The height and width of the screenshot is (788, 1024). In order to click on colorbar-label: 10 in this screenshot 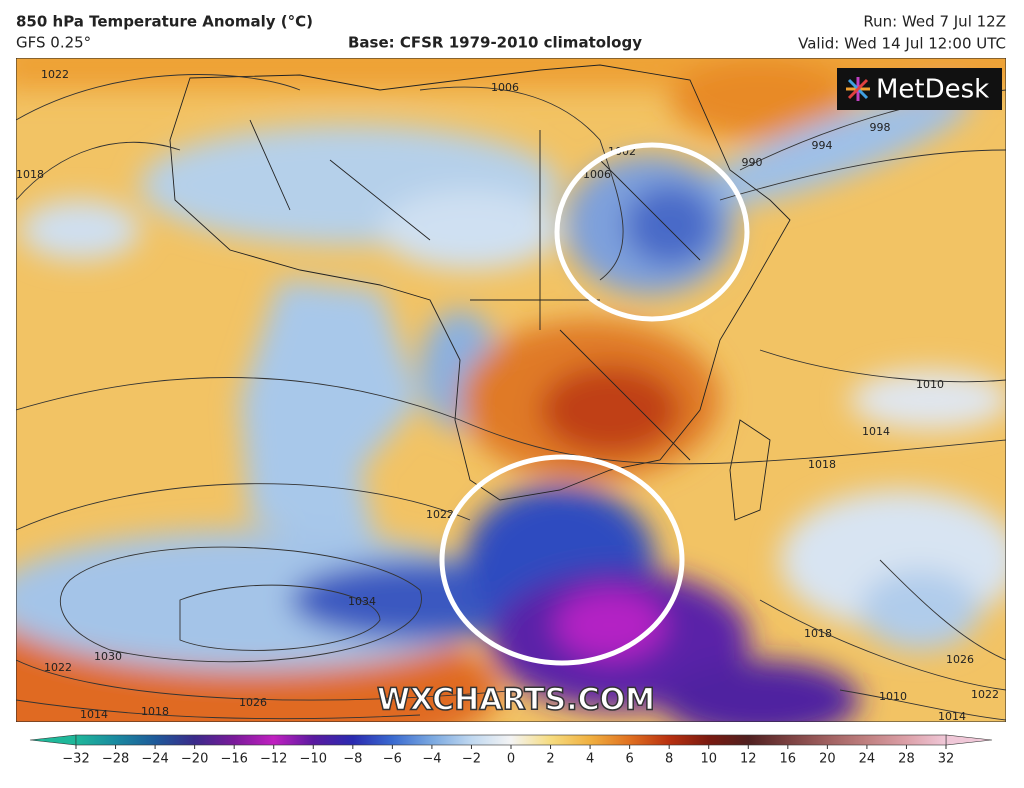, I will do `click(708, 759)`.